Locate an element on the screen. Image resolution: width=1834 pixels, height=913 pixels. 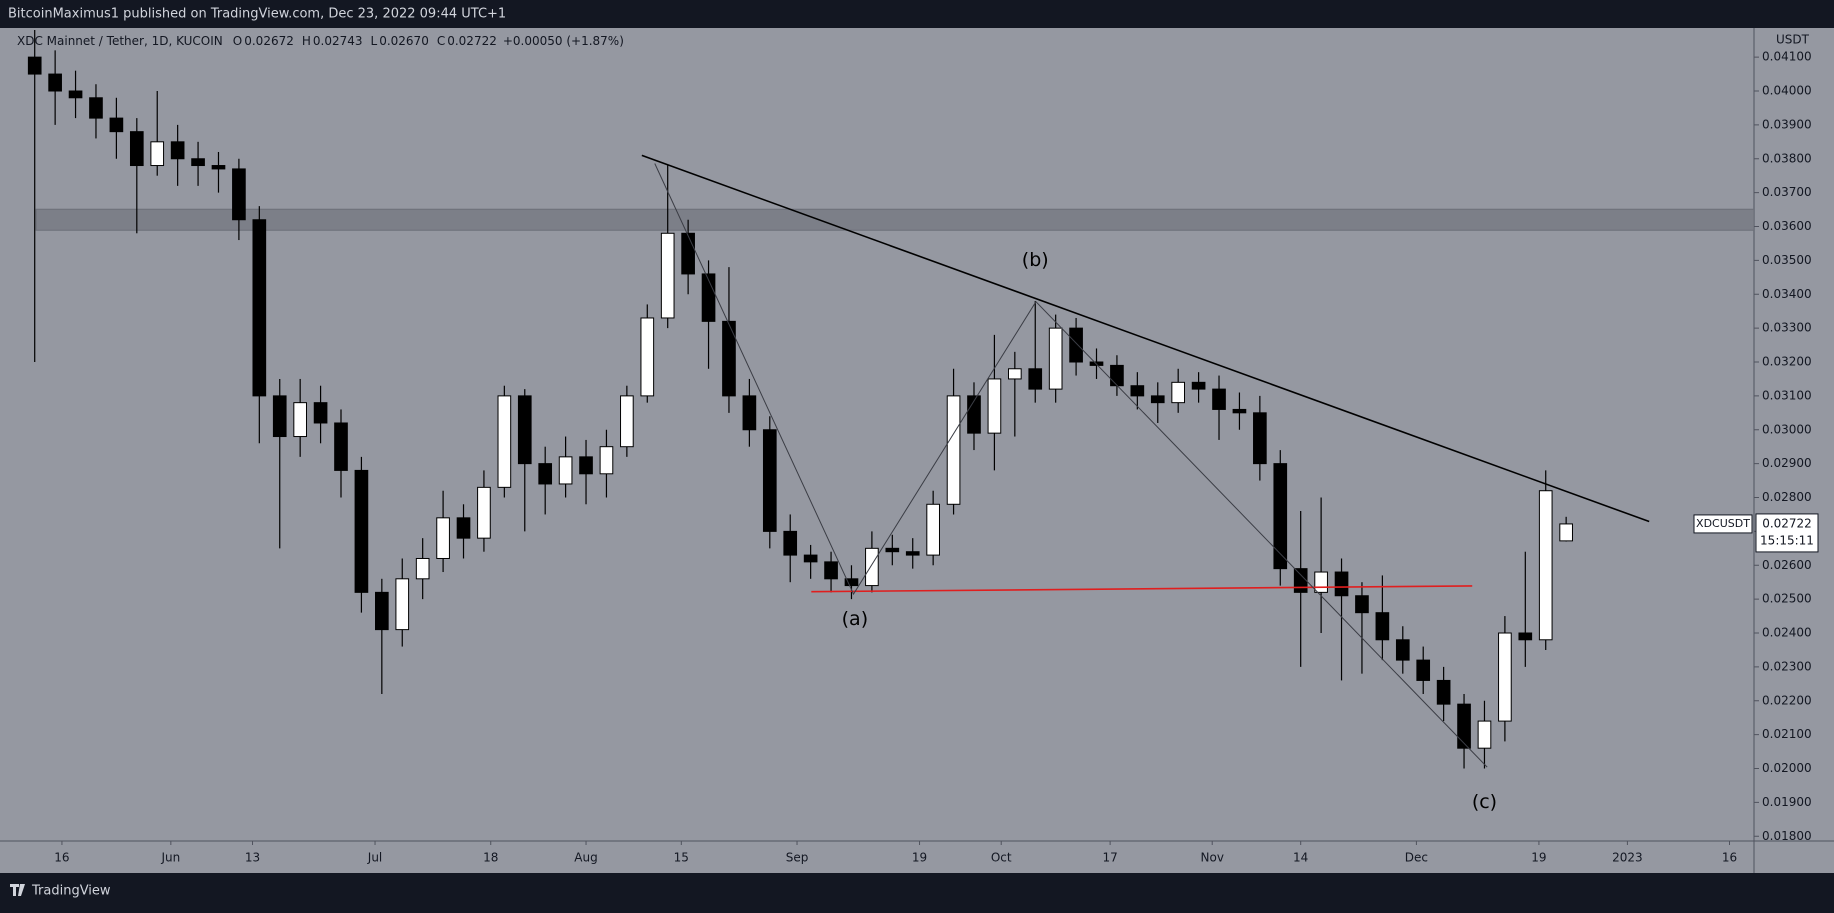
y-tick-label: 0.02500 is located at coordinates (1787, 599).